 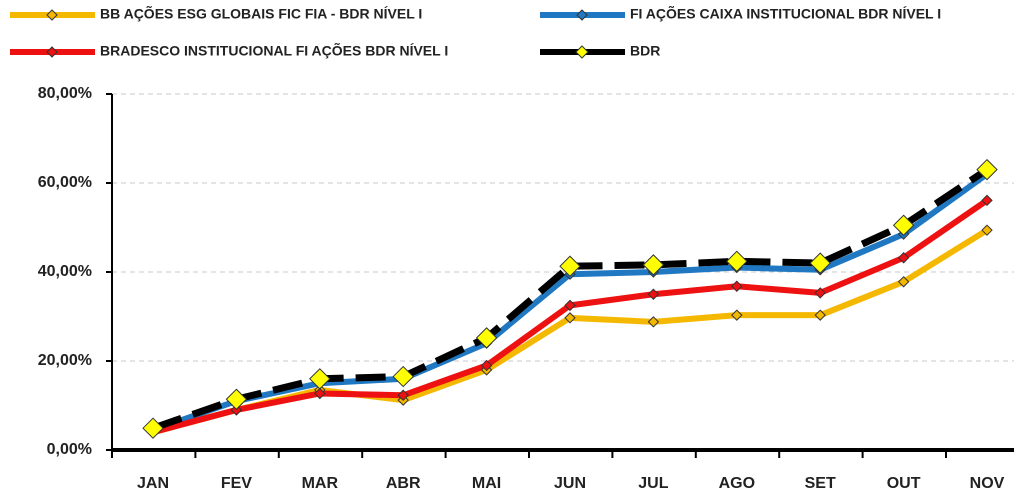 What do you see at coordinates (65, 271) in the screenshot?
I see `y-tick-label: 40,00%` at bounding box center [65, 271].